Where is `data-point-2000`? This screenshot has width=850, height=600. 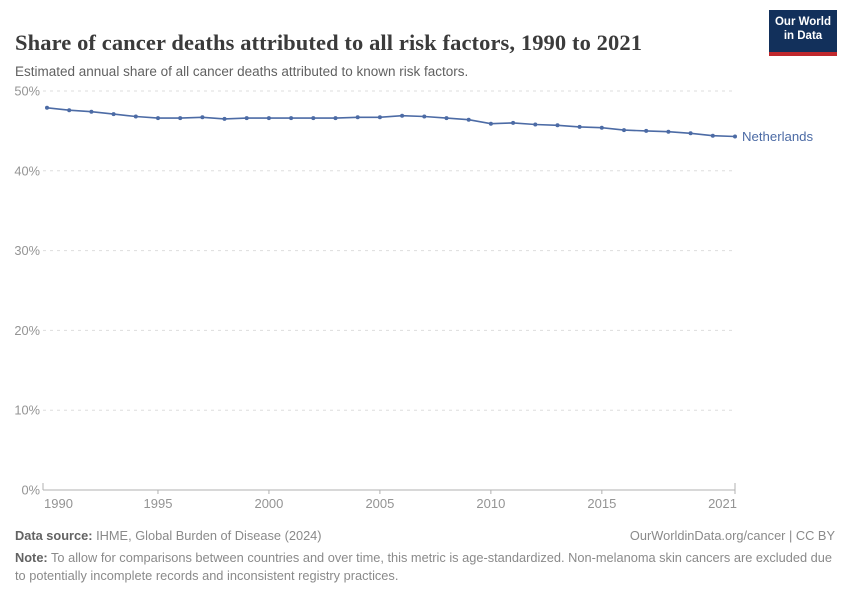
data-point-2000 is located at coordinates (268, 118).